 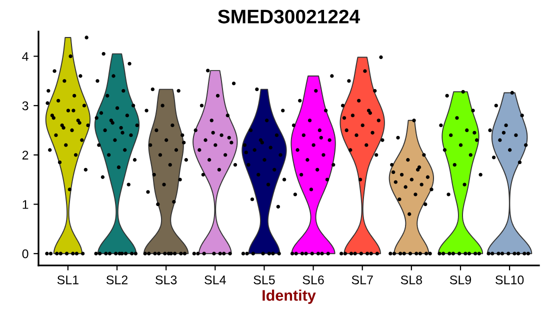 What do you see at coordinates (289, 297) in the screenshot?
I see `x-axis-title: Identity` at bounding box center [289, 297].